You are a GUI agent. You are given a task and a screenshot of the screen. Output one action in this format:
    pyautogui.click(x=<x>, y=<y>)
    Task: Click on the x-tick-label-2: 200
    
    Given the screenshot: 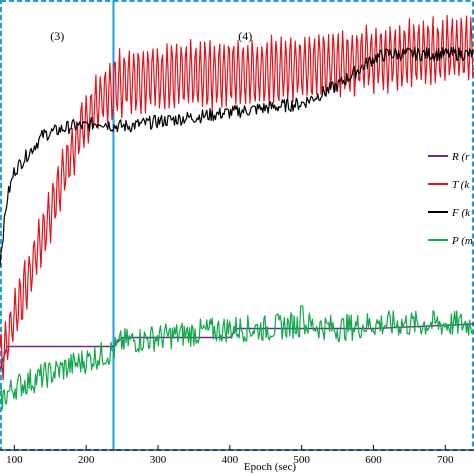 What is the action you would take?
    pyautogui.click(x=86, y=460)
    